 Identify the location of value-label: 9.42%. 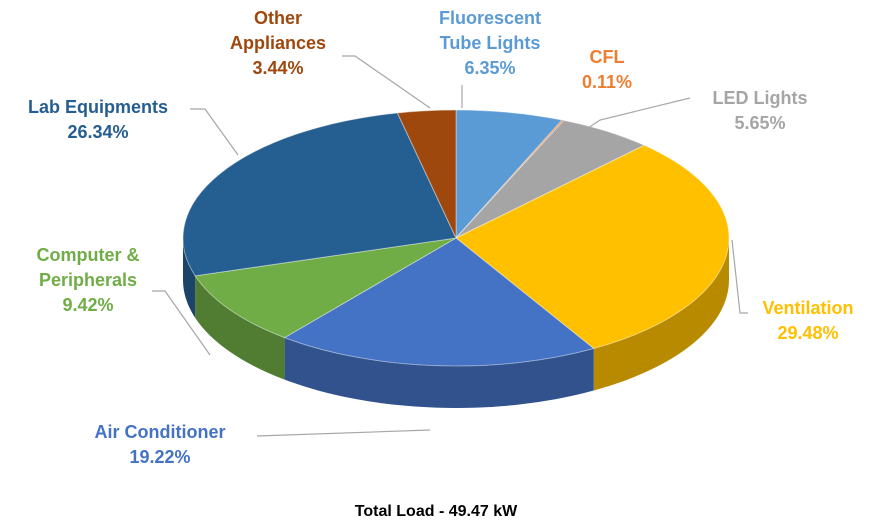
(88, 305).